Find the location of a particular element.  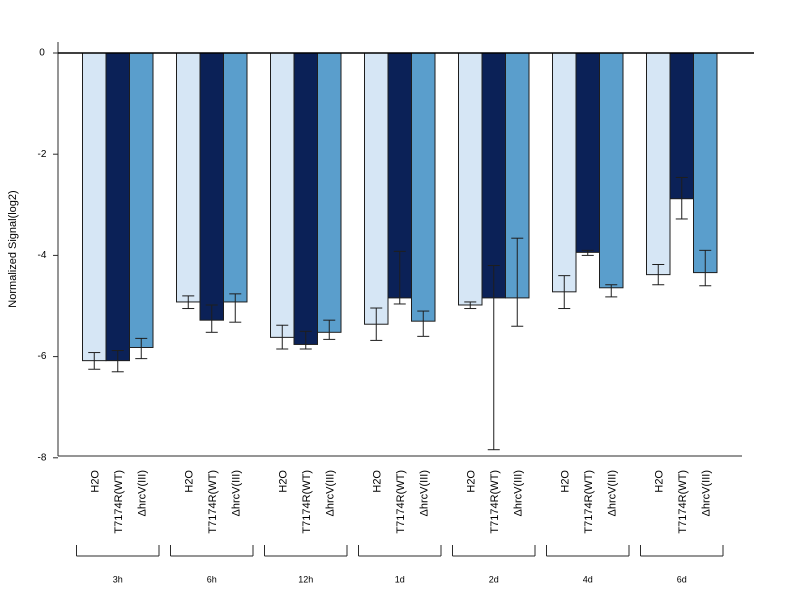

group-label: 6d is located at coordinates (682, 579).